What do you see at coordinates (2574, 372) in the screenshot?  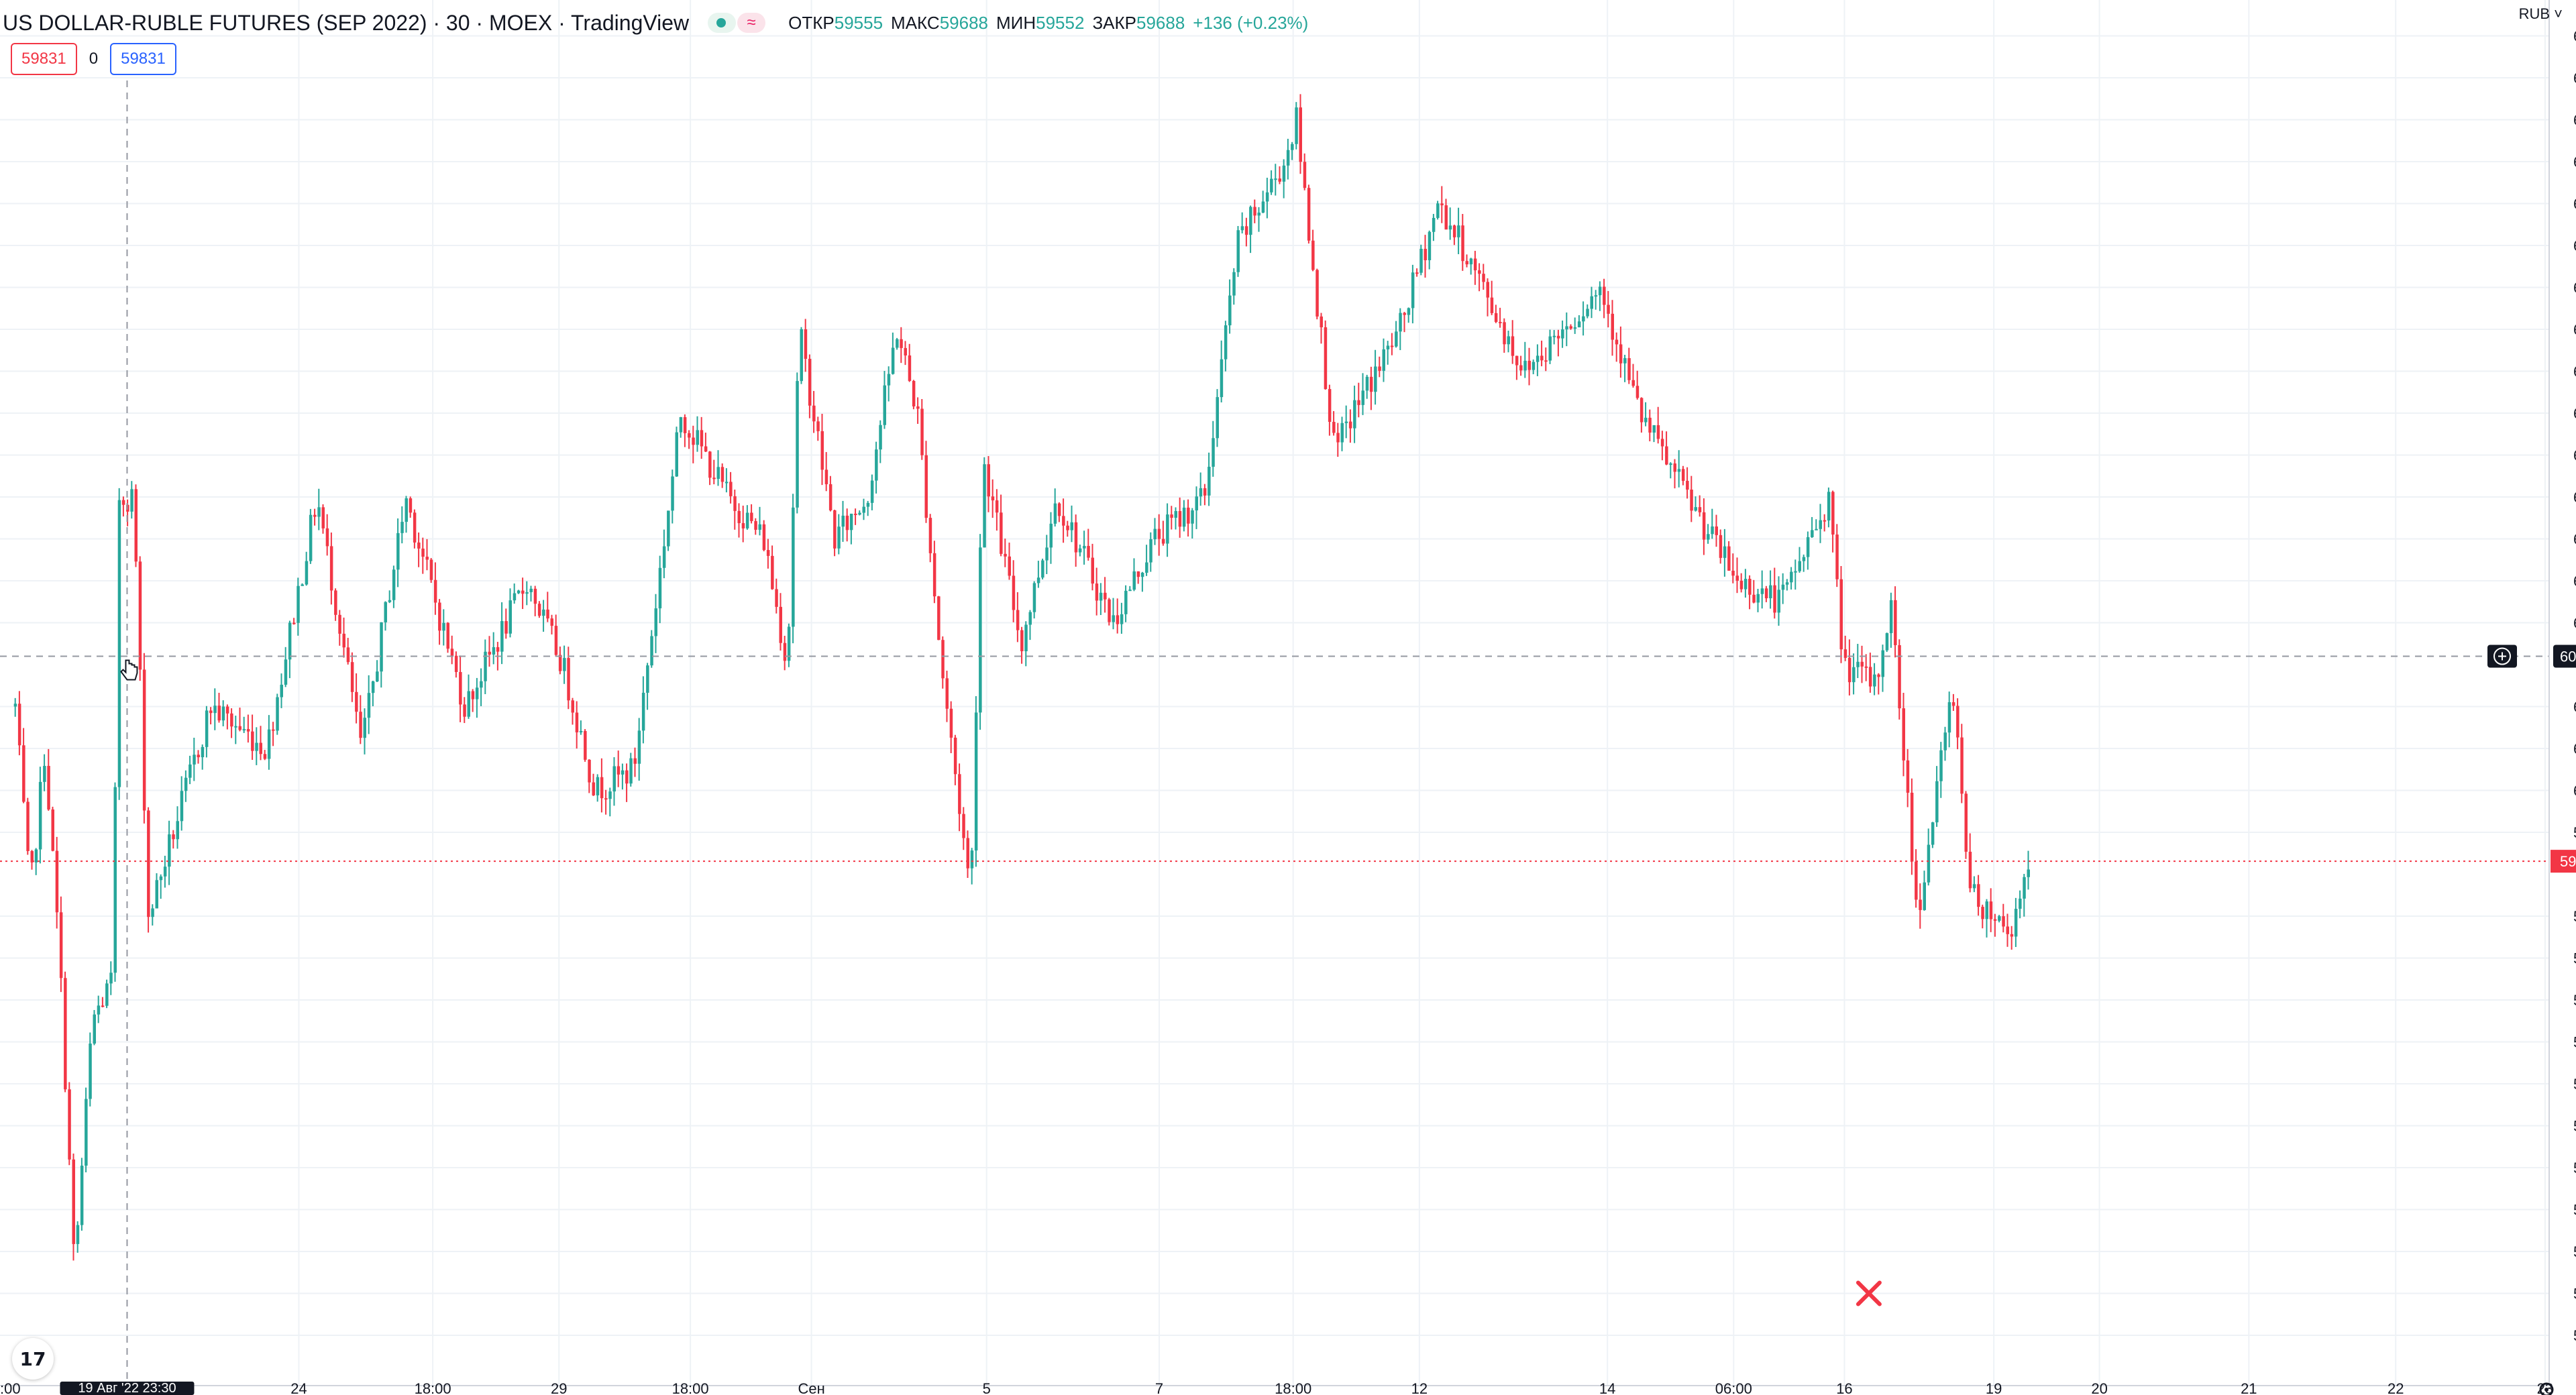 I see `price-tick-label: 61000` at bounding box center [2574, 372].